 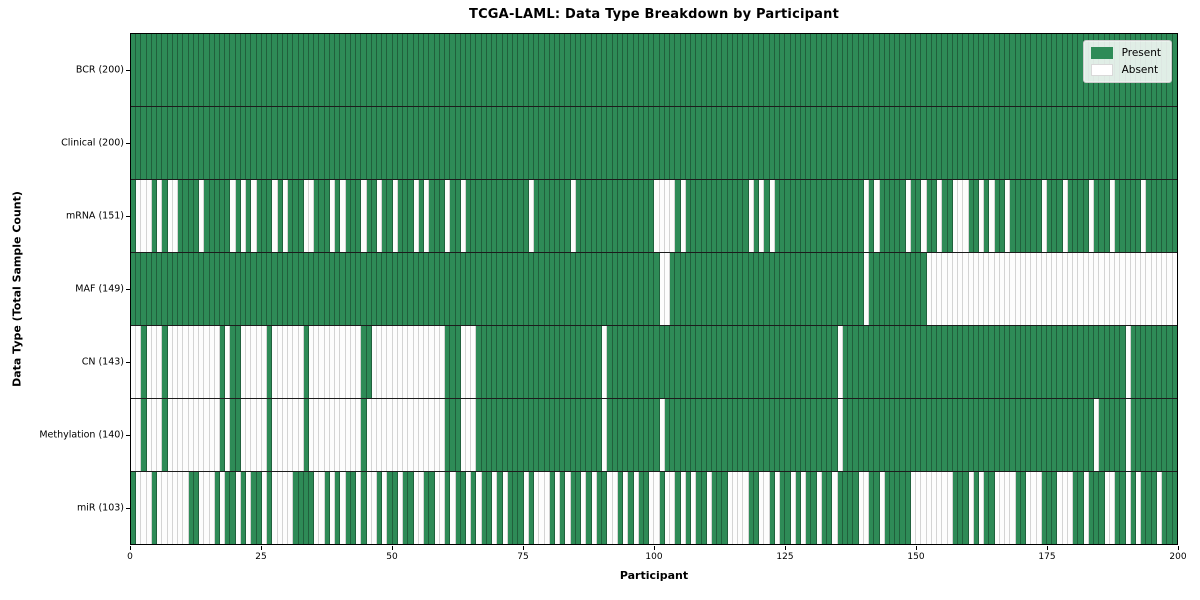 I want to click on absent-swatch-icon, so click(x=1101, y=70).